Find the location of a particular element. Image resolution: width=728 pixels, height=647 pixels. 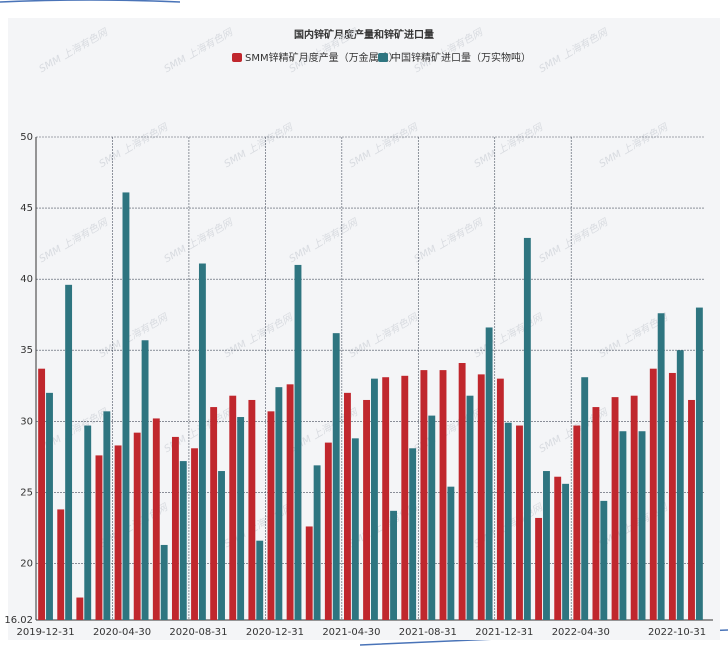

x-tick-label: 2021-04-30 is located at coordinates (351, 632).